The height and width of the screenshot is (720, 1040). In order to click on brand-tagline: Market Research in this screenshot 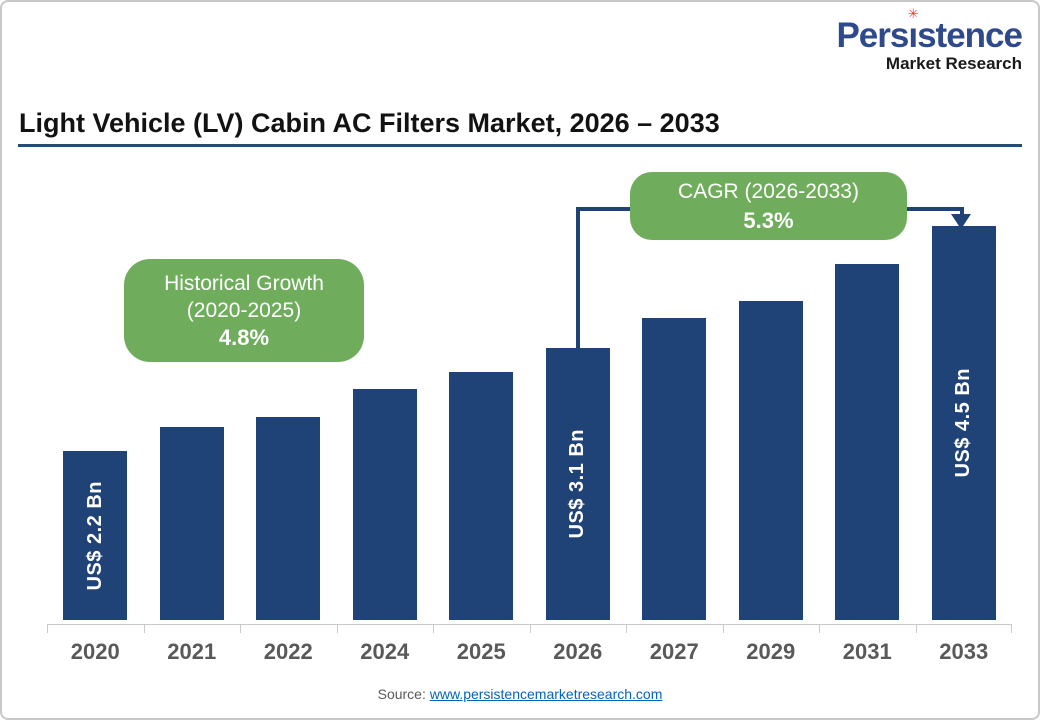, I will do `click(953, 63)`.